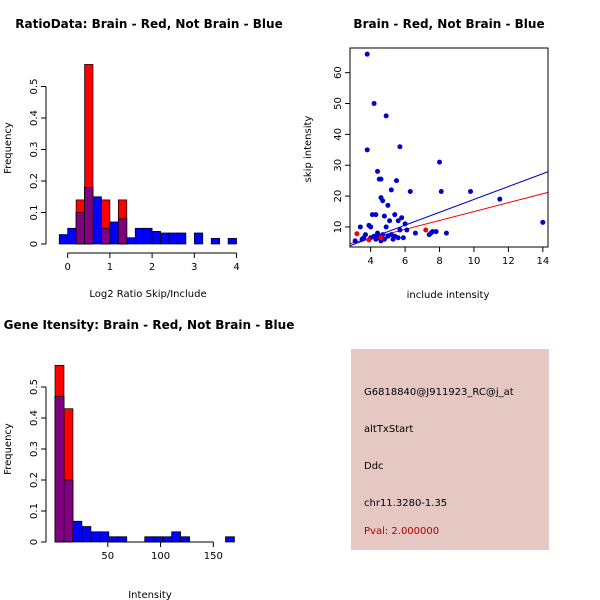 The width and height of the screenshot is (600, 600). What do you see at coordinates (389, 429) in the screenshot?
I see `event-type: altTxStart` at bounding box center [389, 429].